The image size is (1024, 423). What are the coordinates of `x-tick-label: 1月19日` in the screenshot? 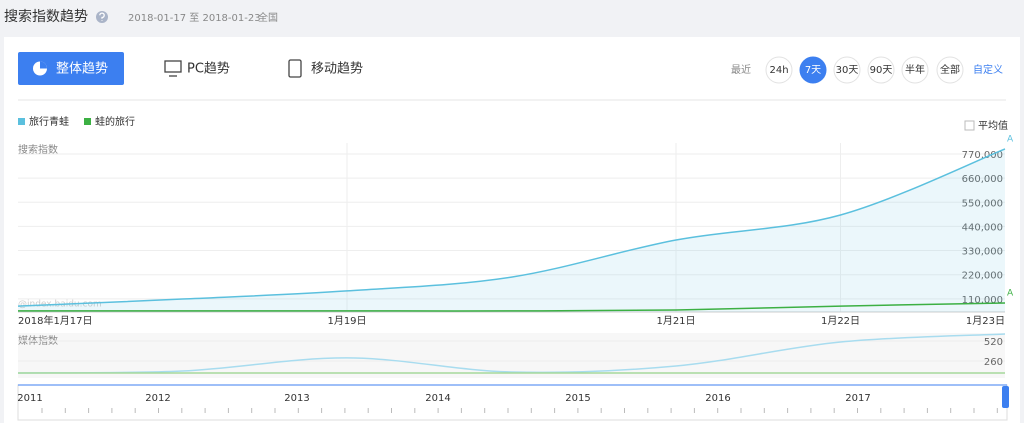 It's located at (346, 321).